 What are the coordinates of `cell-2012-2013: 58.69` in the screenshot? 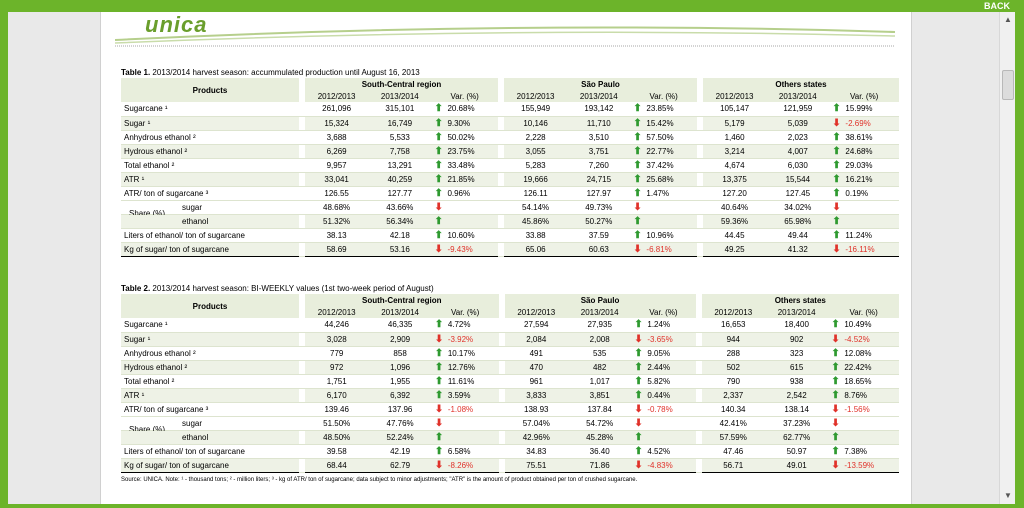 It's located at (337, 249).